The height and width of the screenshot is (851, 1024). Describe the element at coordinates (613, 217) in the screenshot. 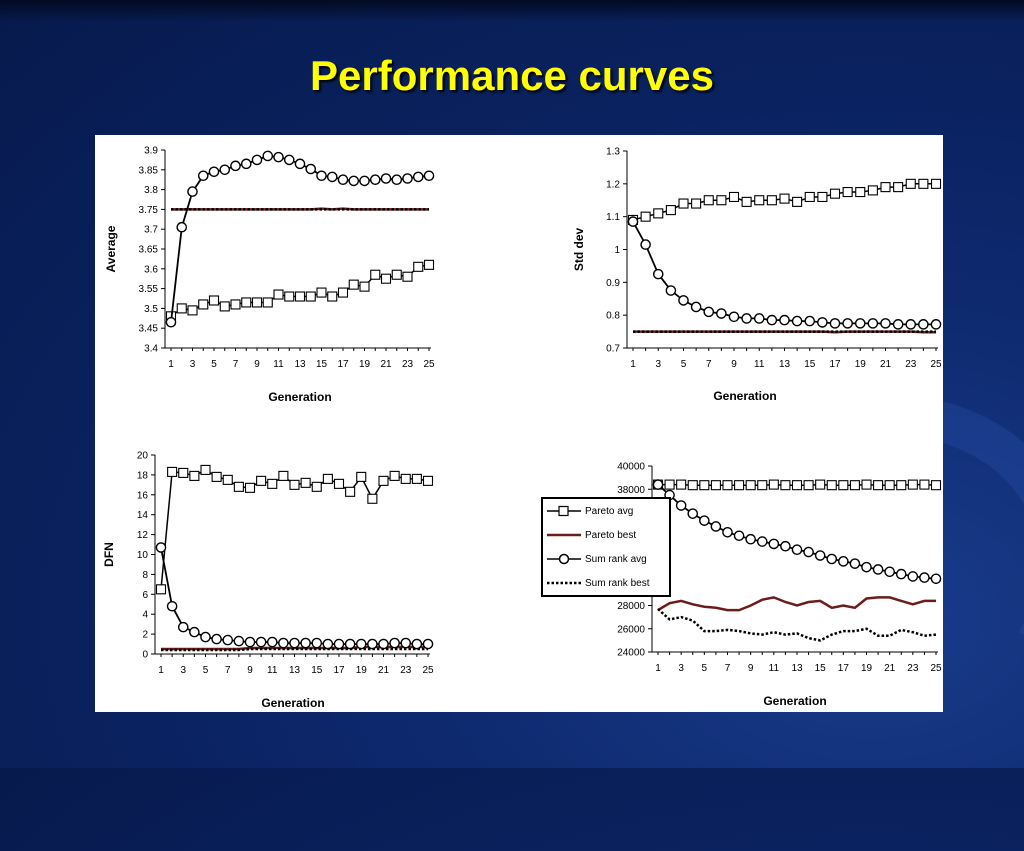

I see `y-tick-label: 1.1` at that location.